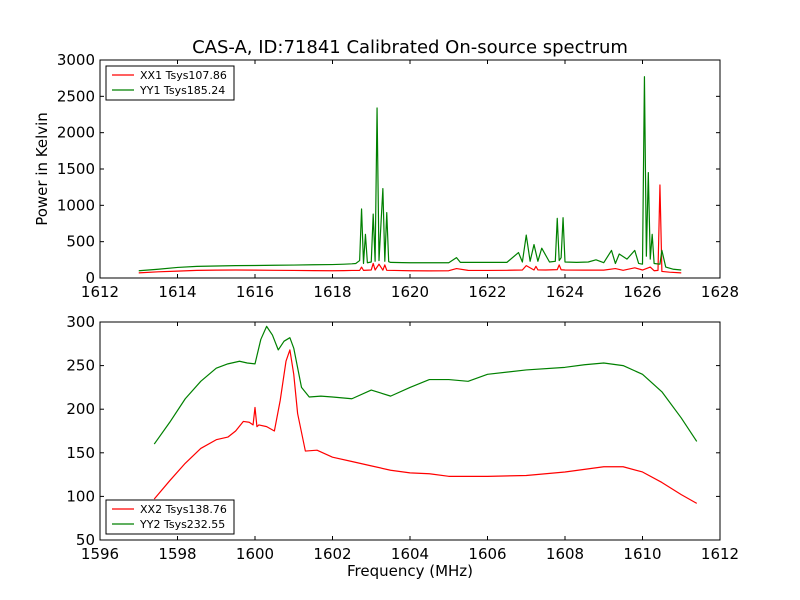  I want to click on y-tick-label: 0, so click(90, 278).